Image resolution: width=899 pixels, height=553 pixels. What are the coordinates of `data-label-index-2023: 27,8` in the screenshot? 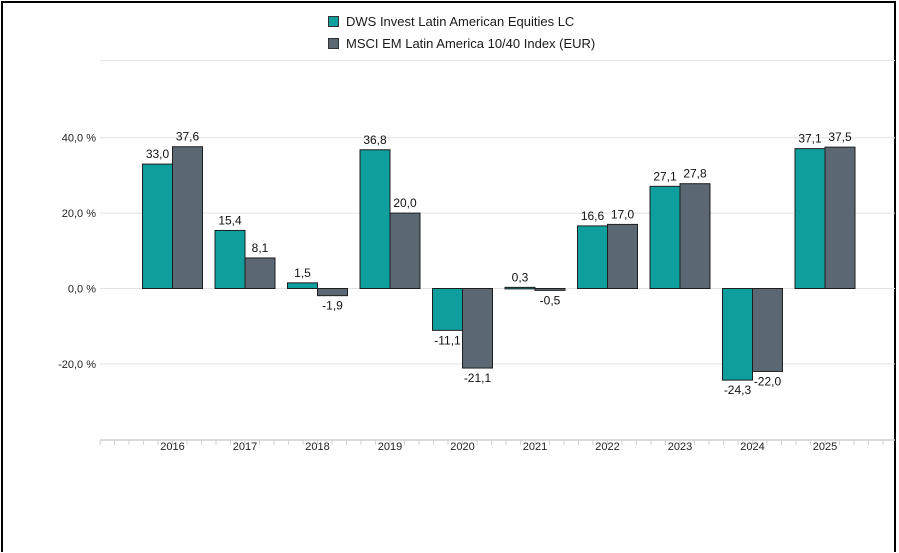 It's located at (695, 174).